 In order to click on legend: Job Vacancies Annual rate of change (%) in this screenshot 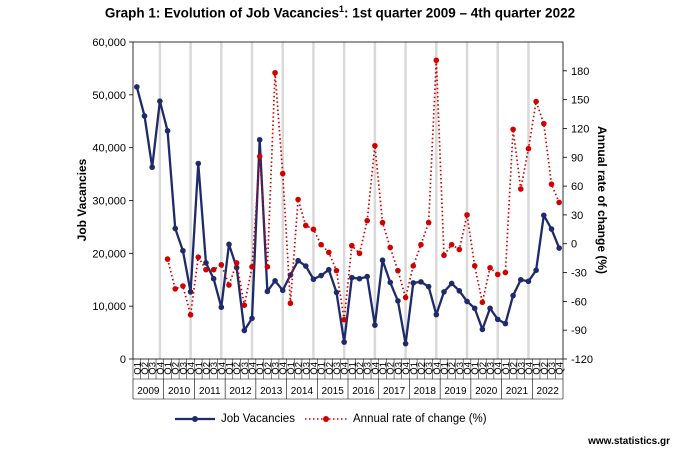, I will do `click(340, 421)`.